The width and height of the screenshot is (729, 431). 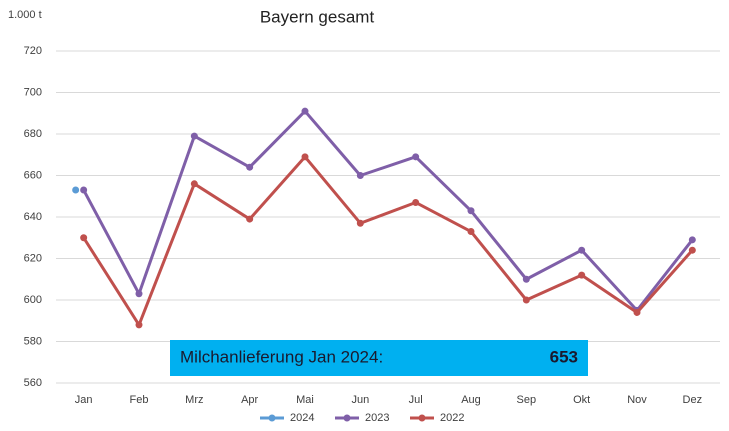 I want to click on x-tick-label: Sep, so click(x=527, y=400).